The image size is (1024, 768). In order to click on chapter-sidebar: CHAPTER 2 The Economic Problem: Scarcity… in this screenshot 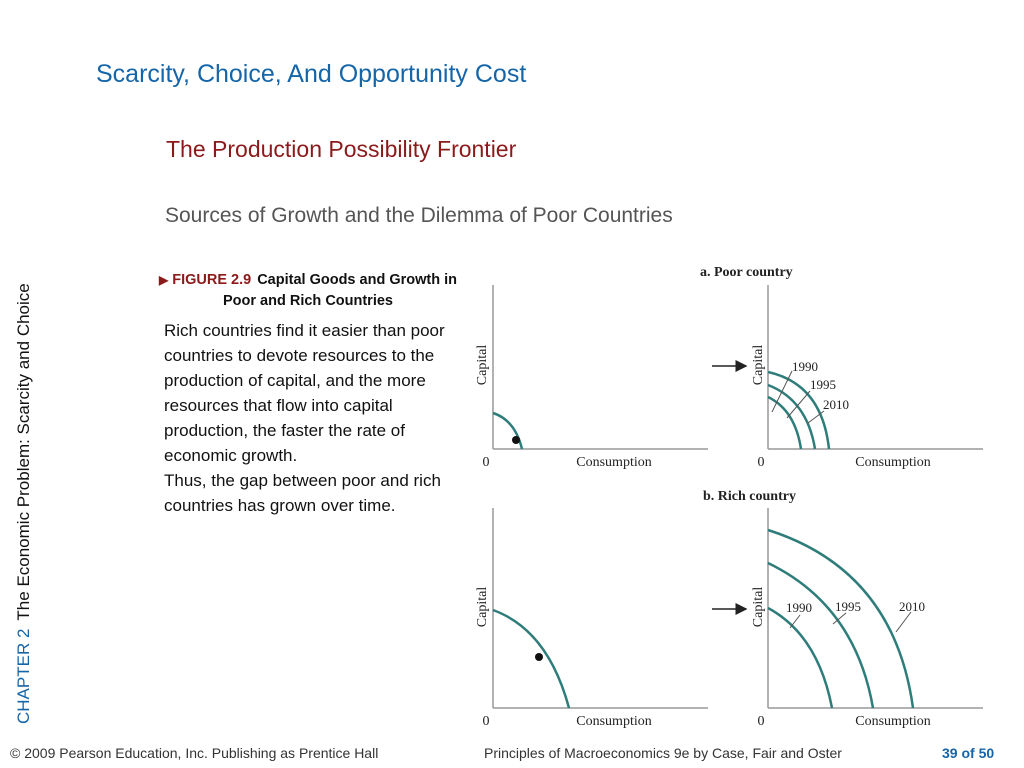, I will do `click(24, 424)`.